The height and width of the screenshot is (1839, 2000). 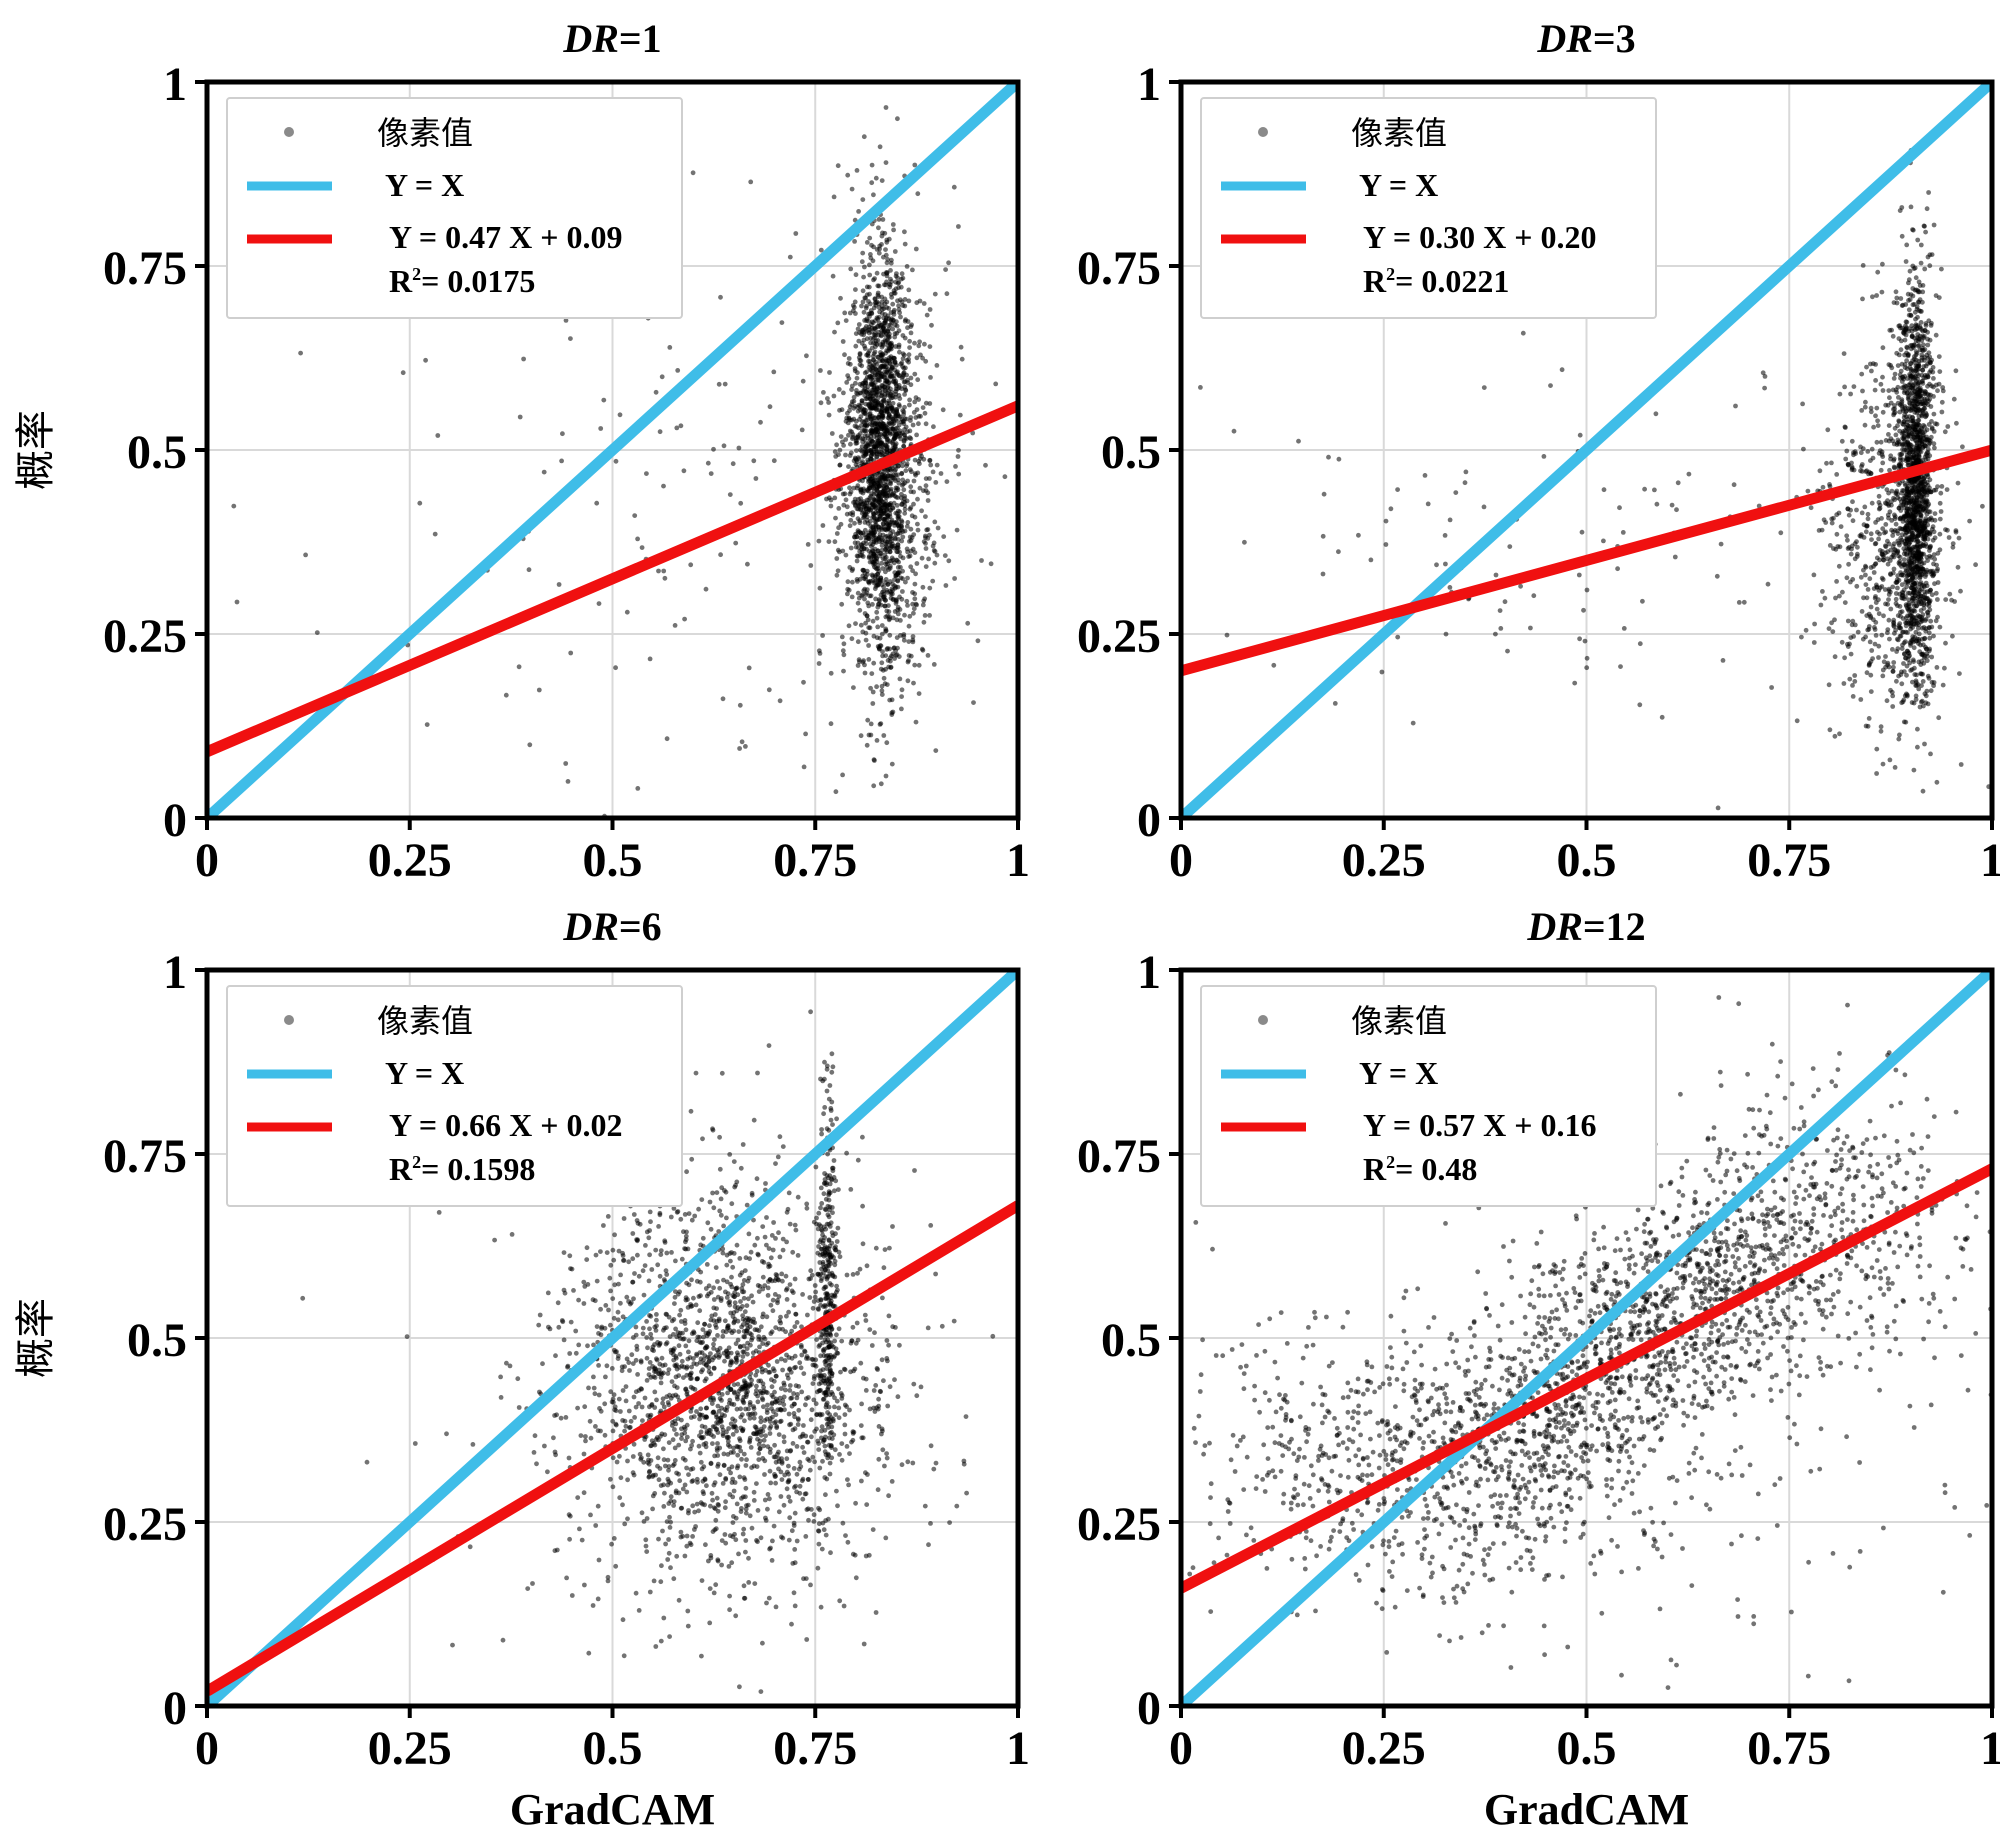 I want to click on x-tick-label: 1, so click(x=1018, y=860).